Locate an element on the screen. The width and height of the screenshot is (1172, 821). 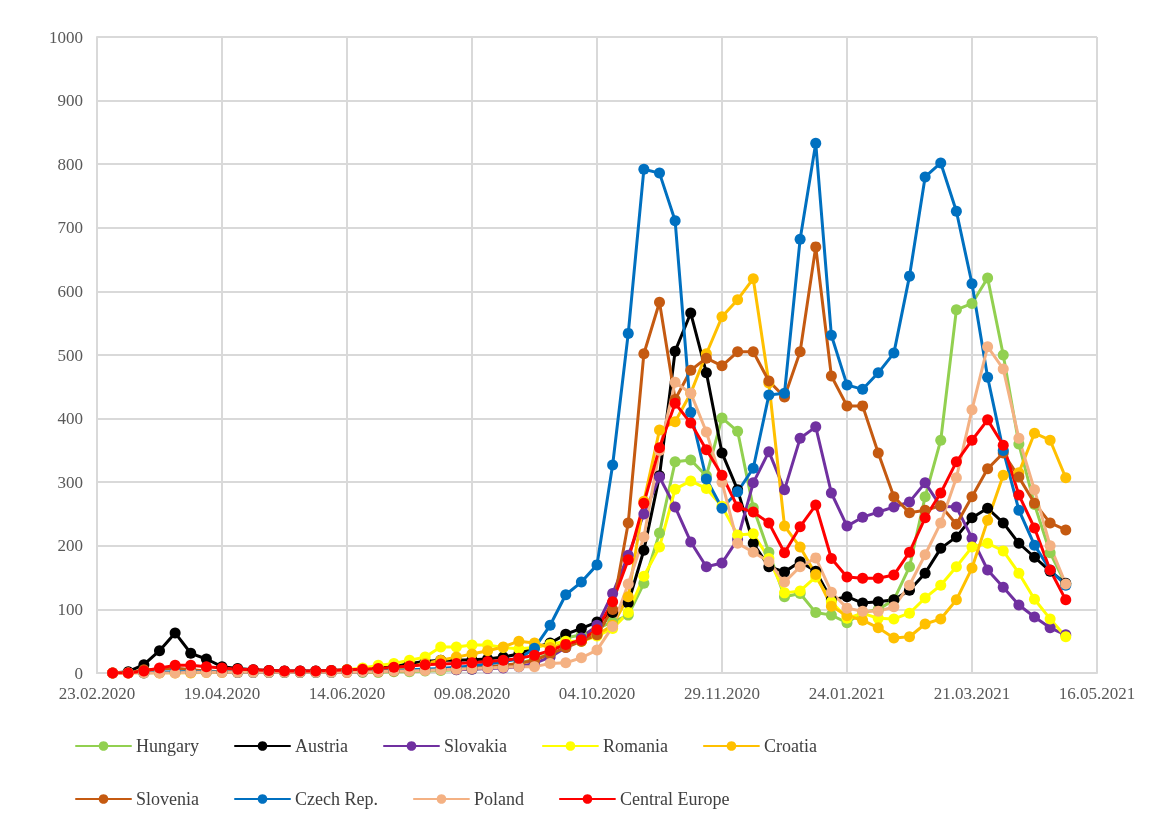
x-tick-label: 19.04.2020 is located at coordinates (222, 693).